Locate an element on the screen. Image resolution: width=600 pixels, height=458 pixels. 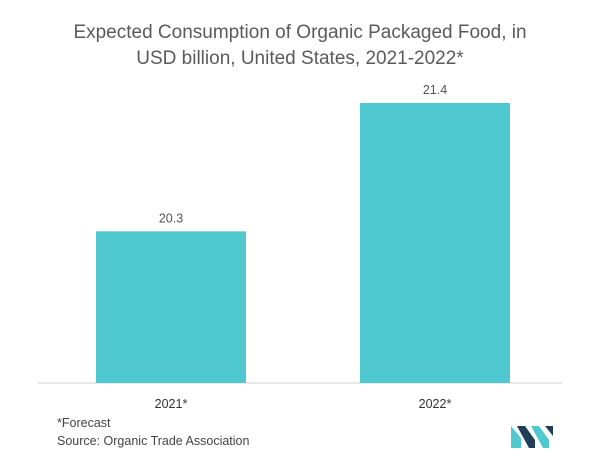
x-tick-label-0: 2021* is located at coordinates (171, 404).